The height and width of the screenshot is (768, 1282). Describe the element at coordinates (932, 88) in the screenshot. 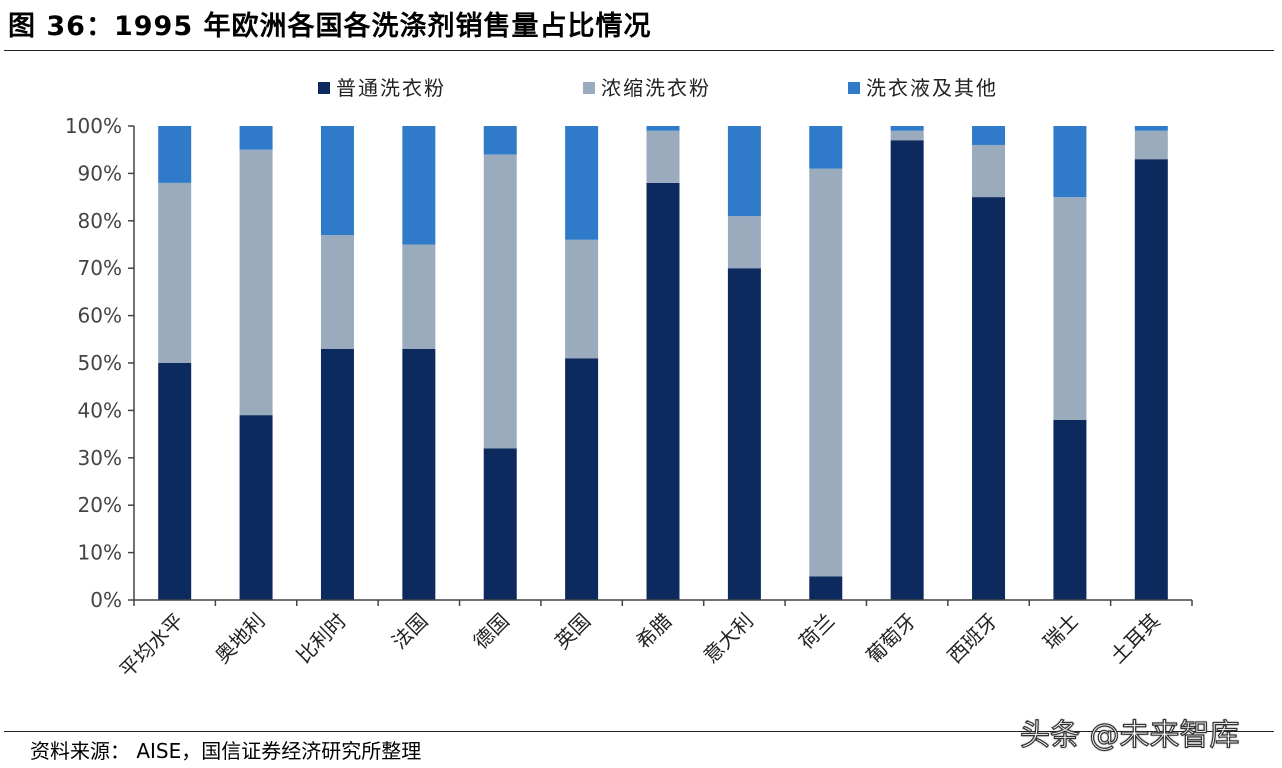

I see `legend-label: 洗衣液及其他` at that location.